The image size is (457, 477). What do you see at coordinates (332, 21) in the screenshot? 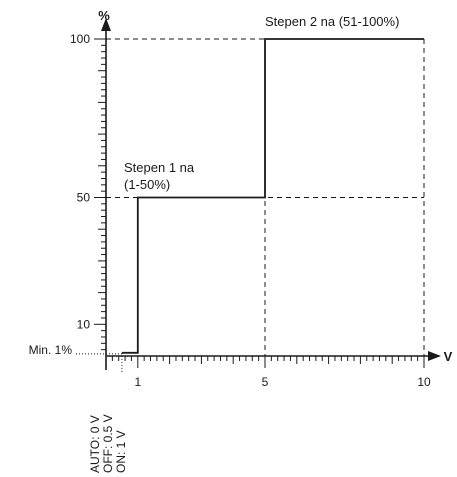
I see `step2-annotation: Stepen 2 na (51-100%)` at bounding box center [332, 21].